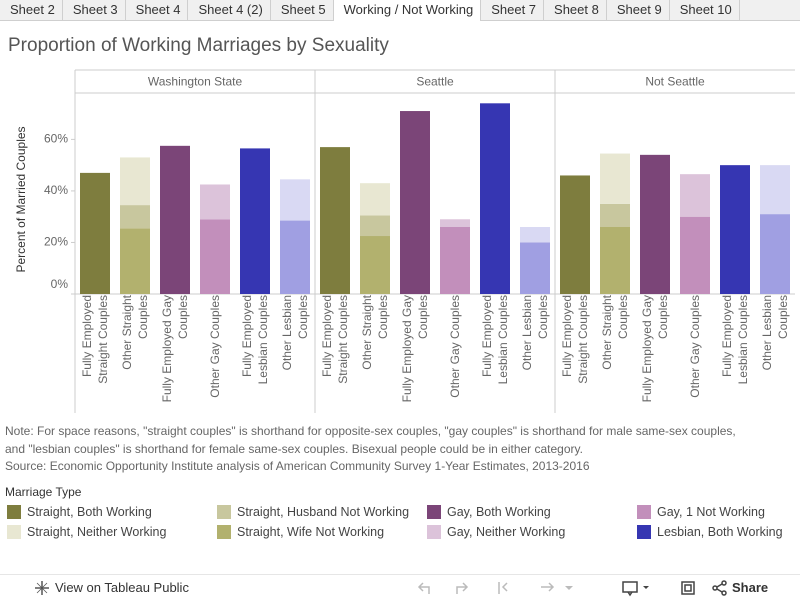 Image resolution: width=800 pixels, height=600 pixels. I want to click on legend-label: Gay, 1 Not Working, so click(711, 512).